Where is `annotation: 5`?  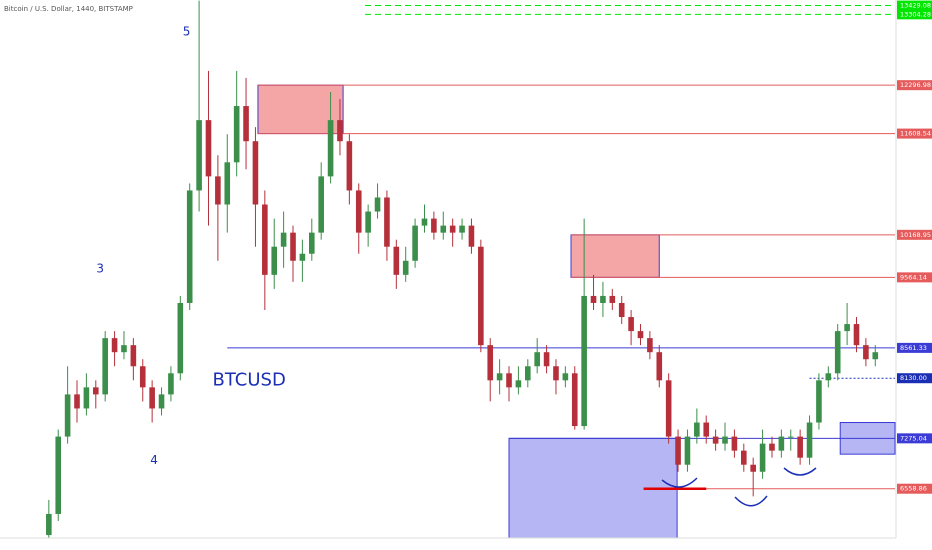
annotation: 5 is located at coordinates (187, 31).